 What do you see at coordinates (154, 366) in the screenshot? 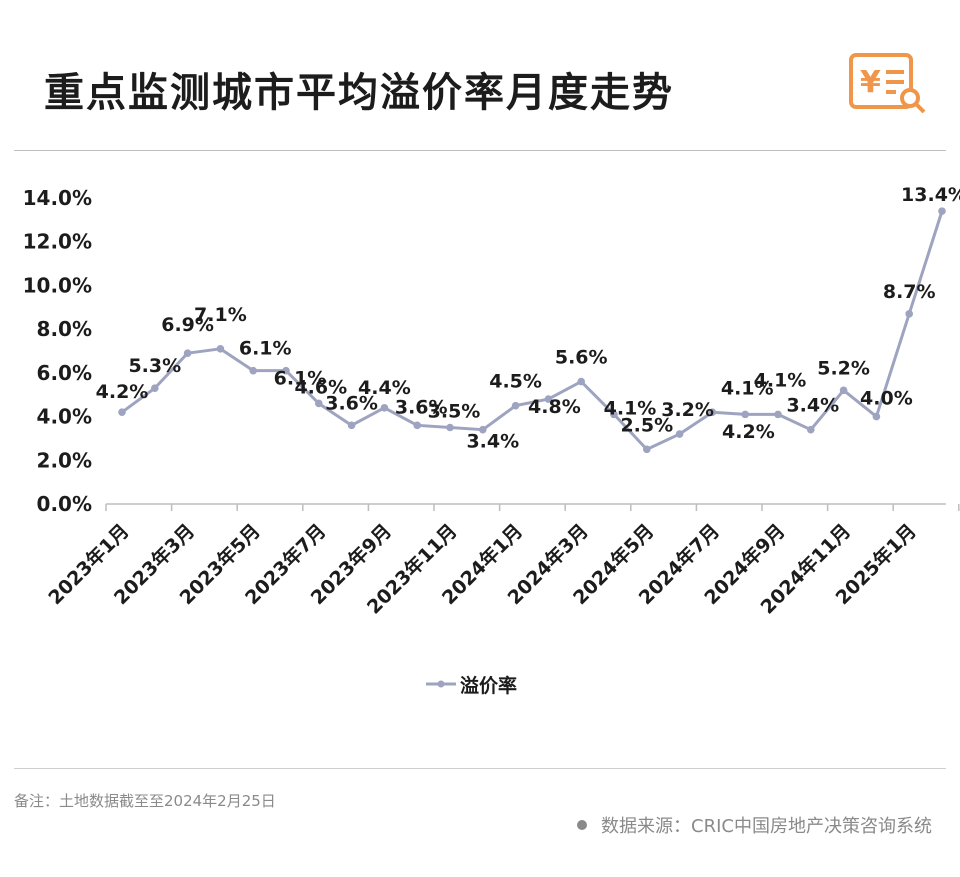
I see `data-label: 5.3%` at bounding box center [154, 366].